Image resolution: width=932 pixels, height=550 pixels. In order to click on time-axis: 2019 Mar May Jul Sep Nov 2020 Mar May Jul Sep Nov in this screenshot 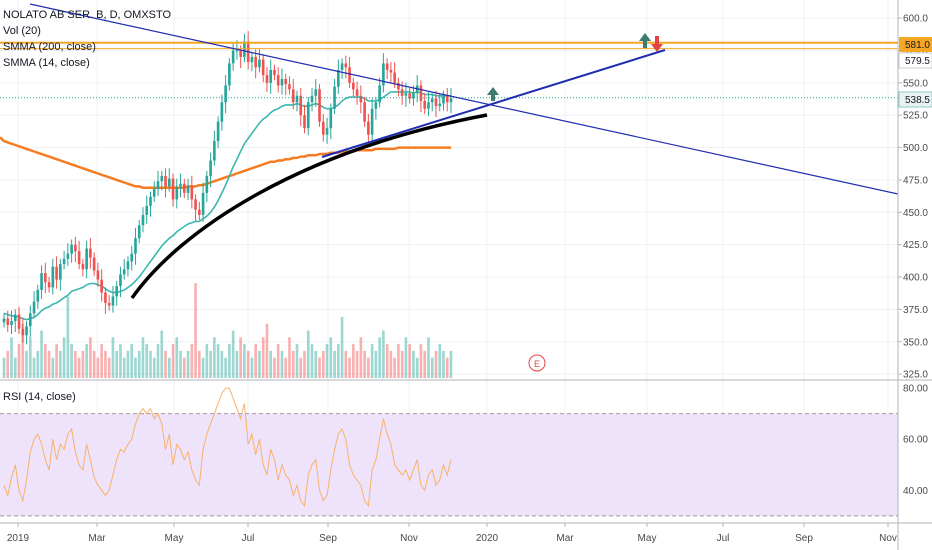, I will do `click(452, 533)`.